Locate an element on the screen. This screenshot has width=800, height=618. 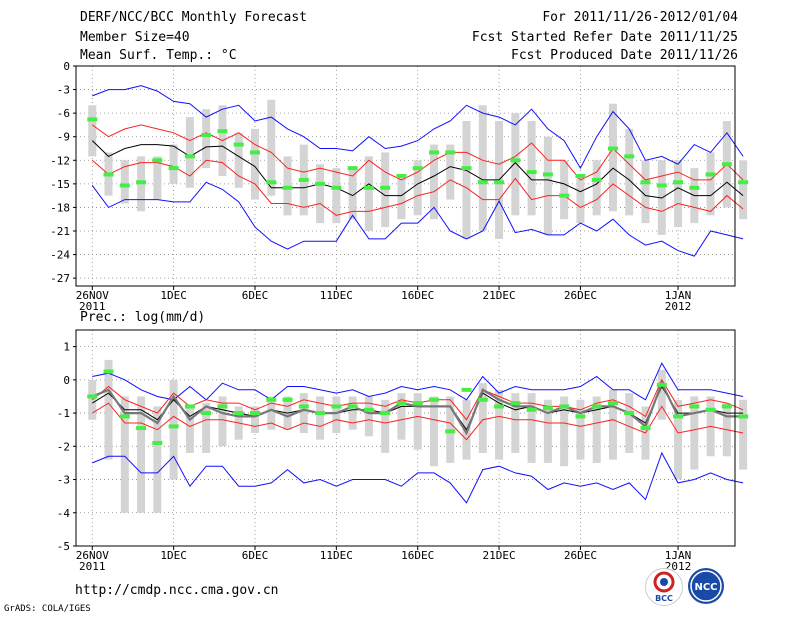
temp-xtick-label: 16DEC is located at coordinates (417, 295).